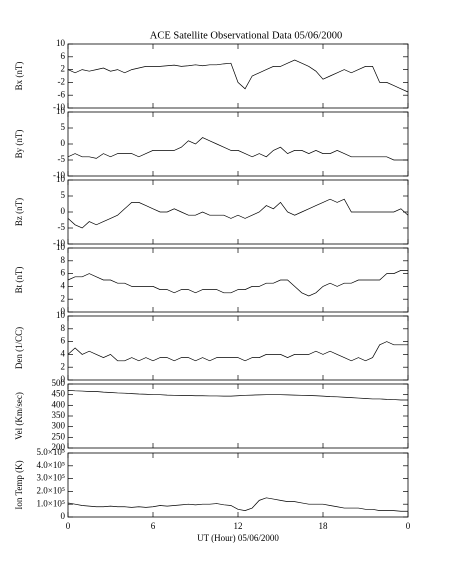 The height and width of the screenshot is (567, 454). Describe the element at coordinates (62, 94) in the screenshot. I see `y-tick-label: -6` at that location.